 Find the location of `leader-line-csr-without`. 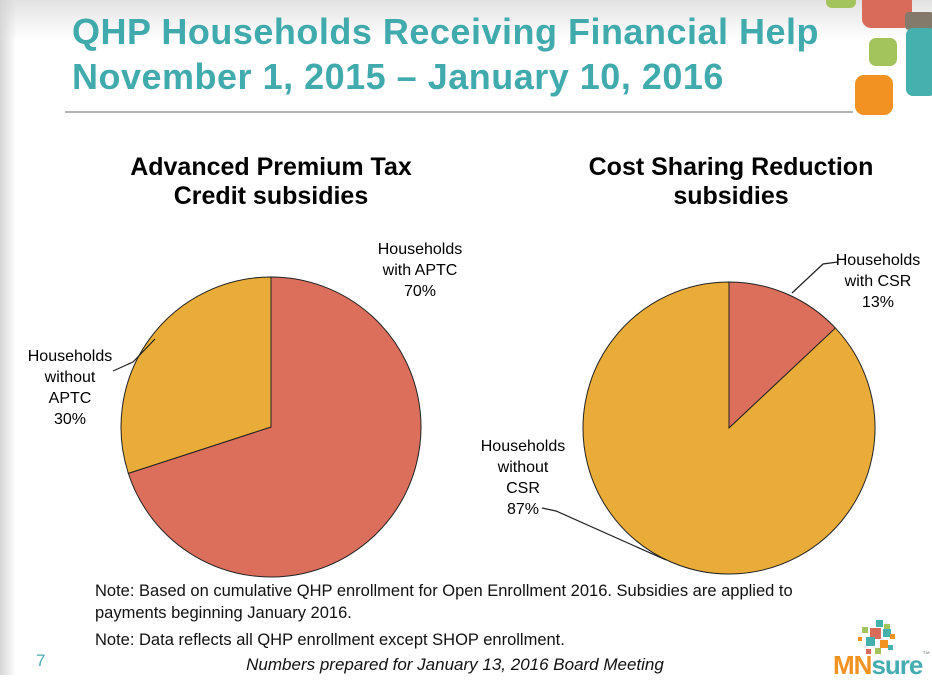

leader-line-csr-without is located at coordinates (604, 534).